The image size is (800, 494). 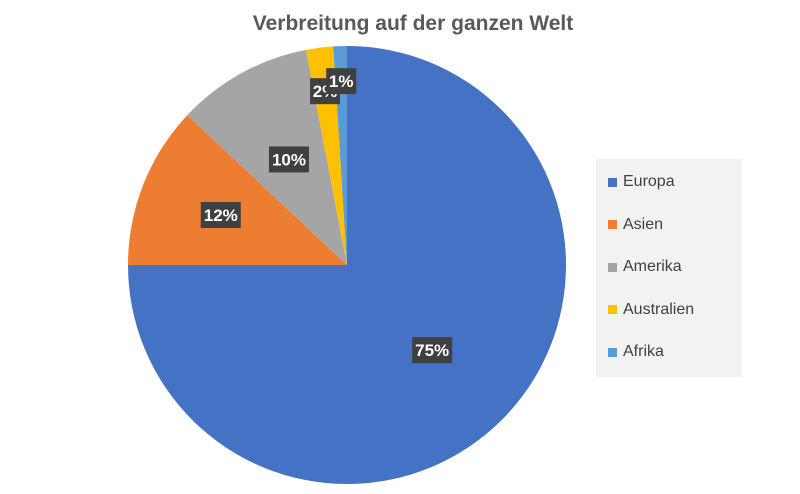 What do you see at coordinates (413, 23) in the screenshot?
I see `chart-title: Verbreitung auf der ganzen Welt` at bounding box center [413, 23].